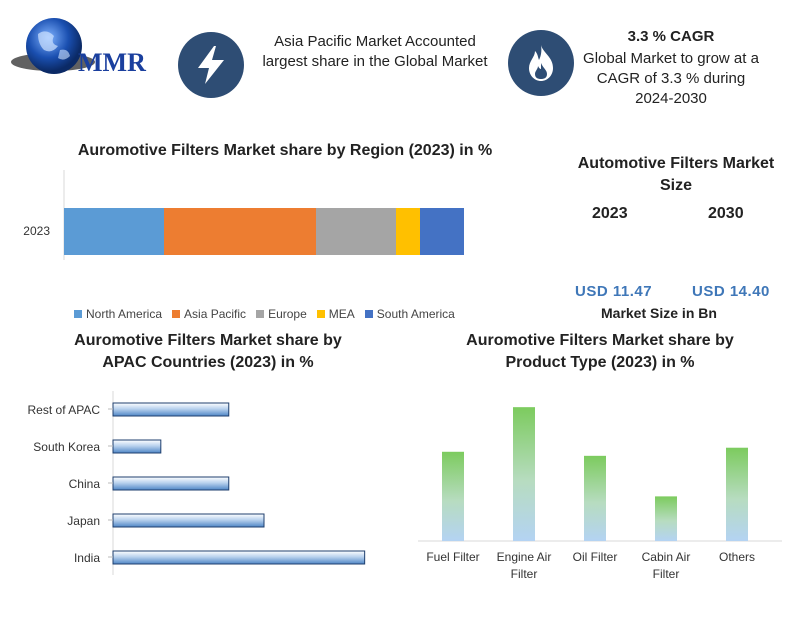  What do you see at coordinates (239, 557) in the screenshot?
I see `apac-bar-india` at bounding box center [239, 557].